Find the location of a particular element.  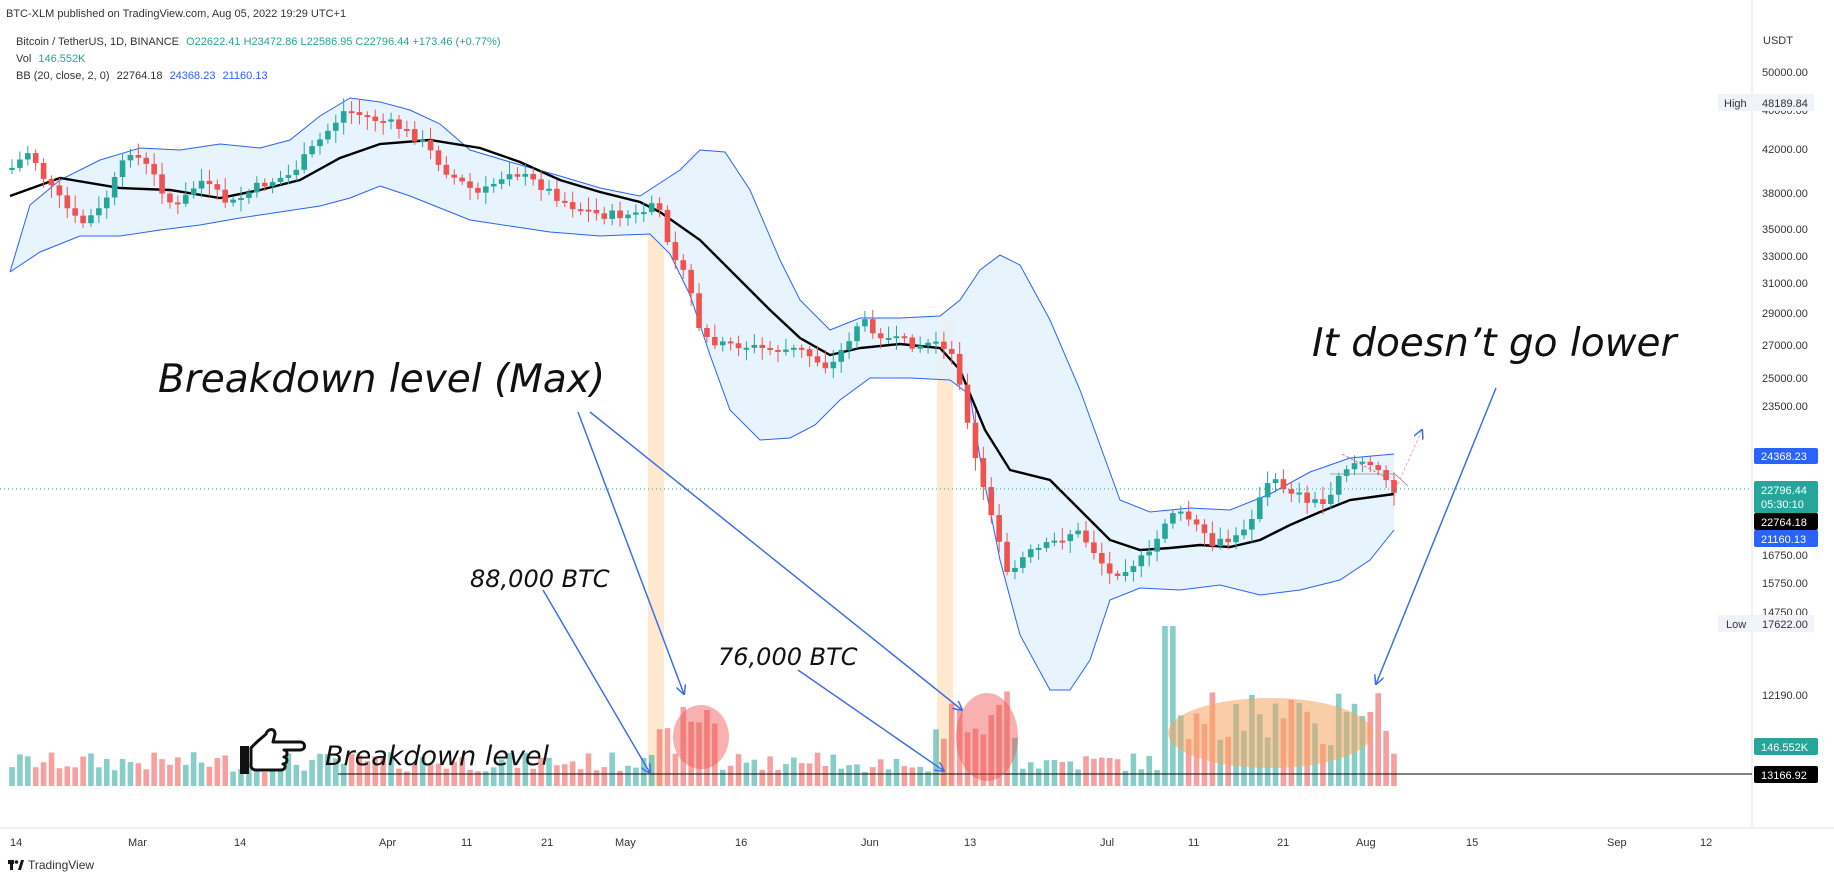

price-tick-label: 15750.00 is located at coordinates (1785, 584).